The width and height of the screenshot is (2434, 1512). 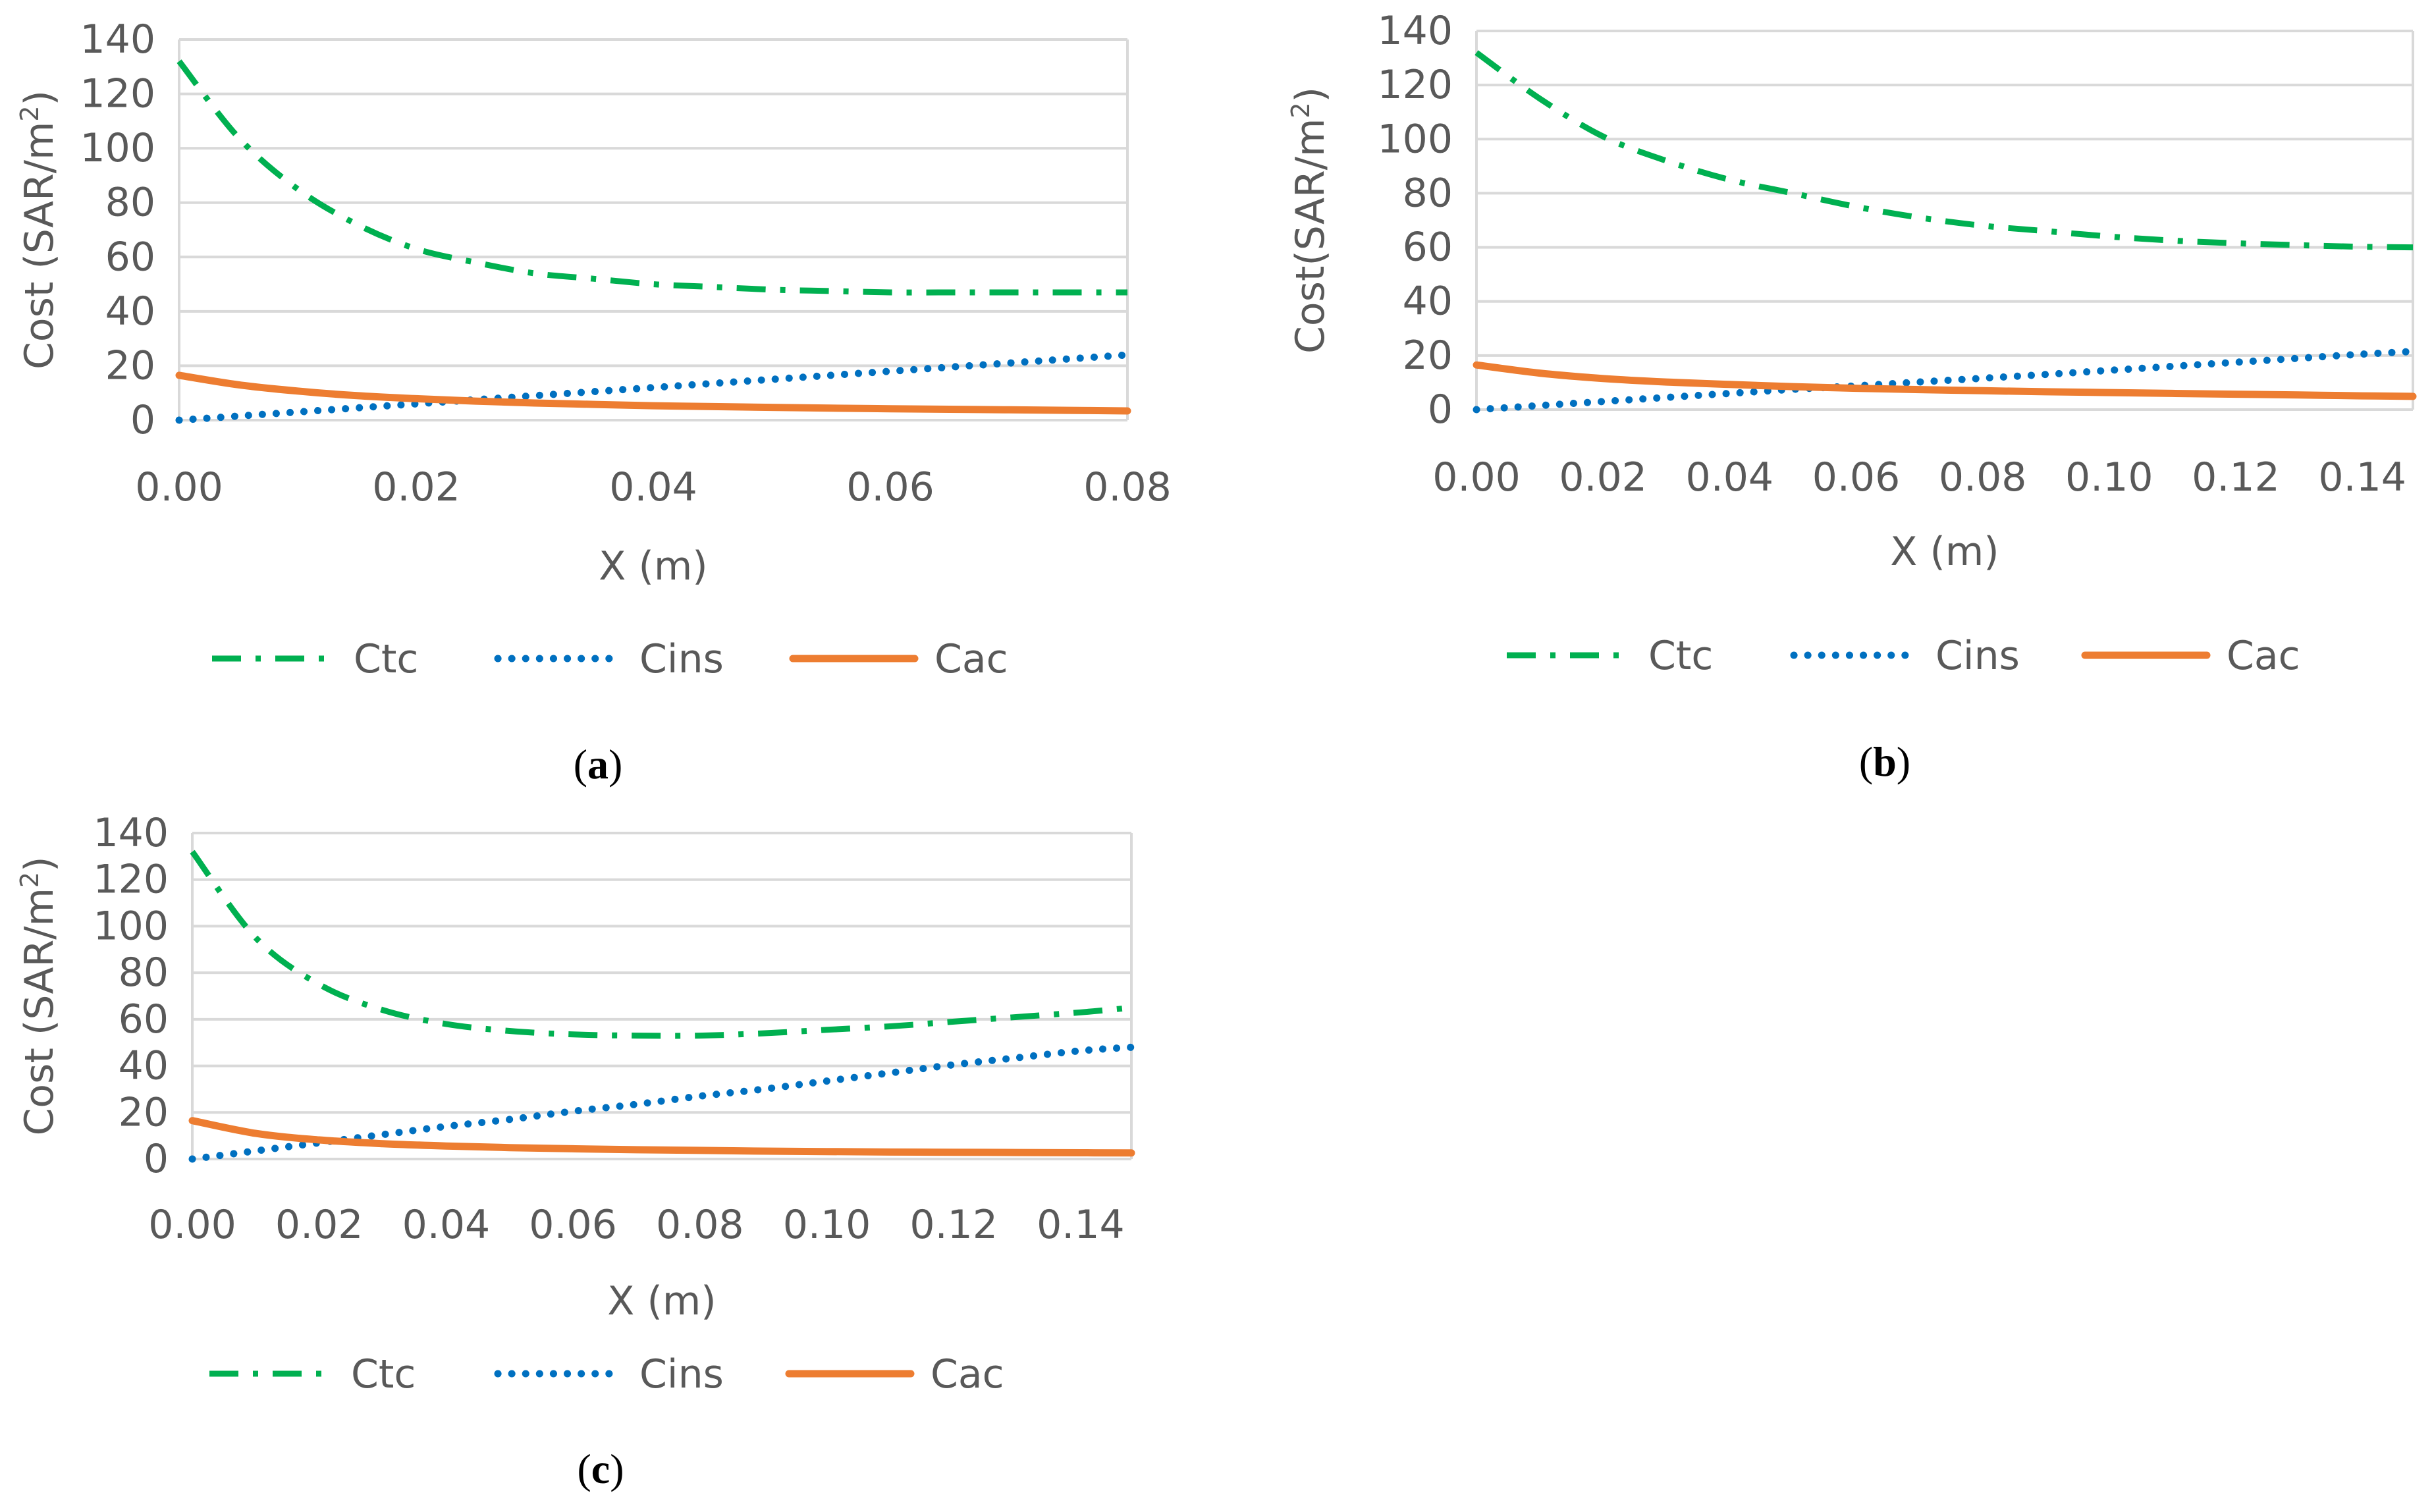 I want to click on caption-letter: c, so click(x=600, y=1468).